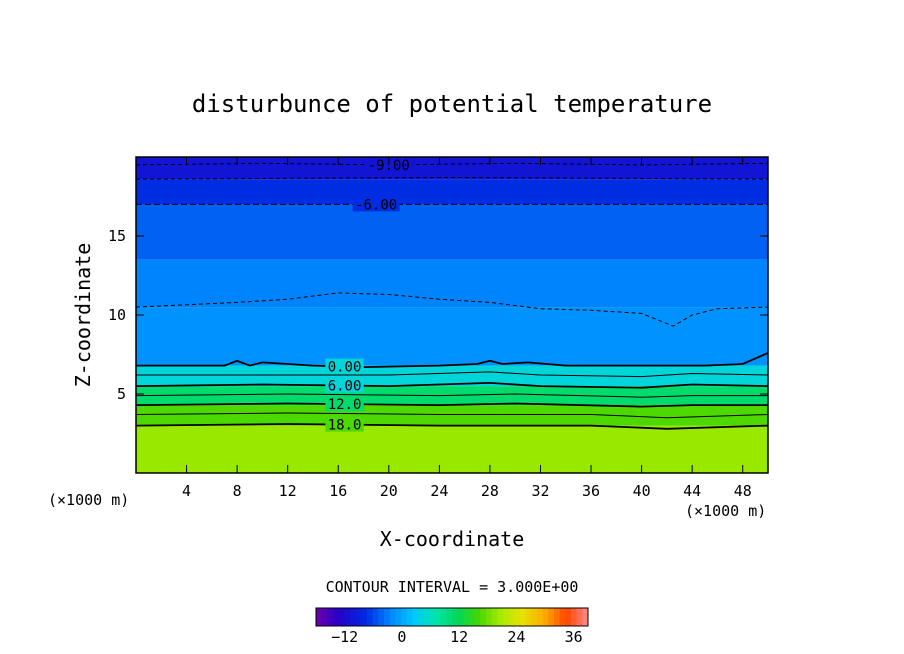 Image resolution: width=904 pixels, height=654 pixels. What do you see at coordinates (725, 511) in the screenshot?
I see `x-axis-unit-right: (×1000 m)` at bounding box center [725, 511].